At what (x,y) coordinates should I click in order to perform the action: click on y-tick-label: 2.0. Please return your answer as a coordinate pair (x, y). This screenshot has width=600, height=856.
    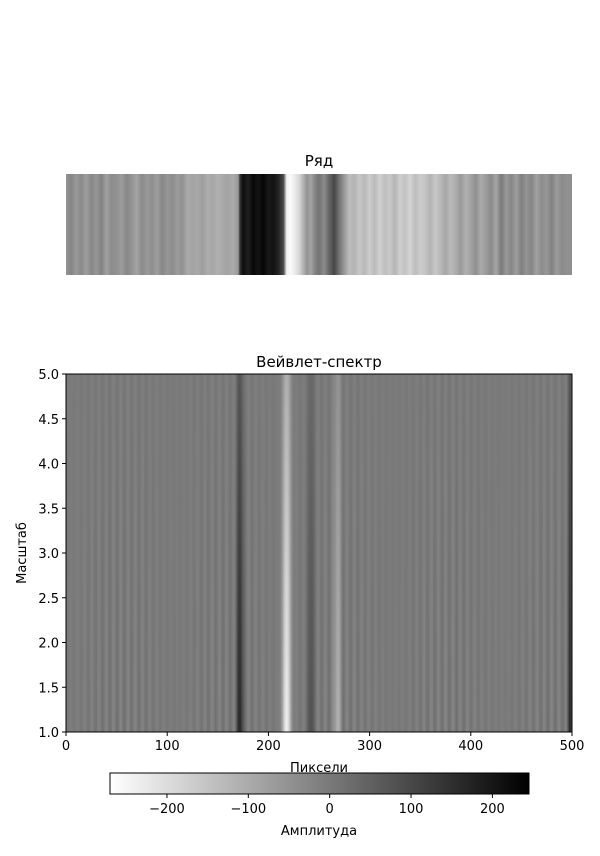
    Looking at the image, I should click on (48, 644).